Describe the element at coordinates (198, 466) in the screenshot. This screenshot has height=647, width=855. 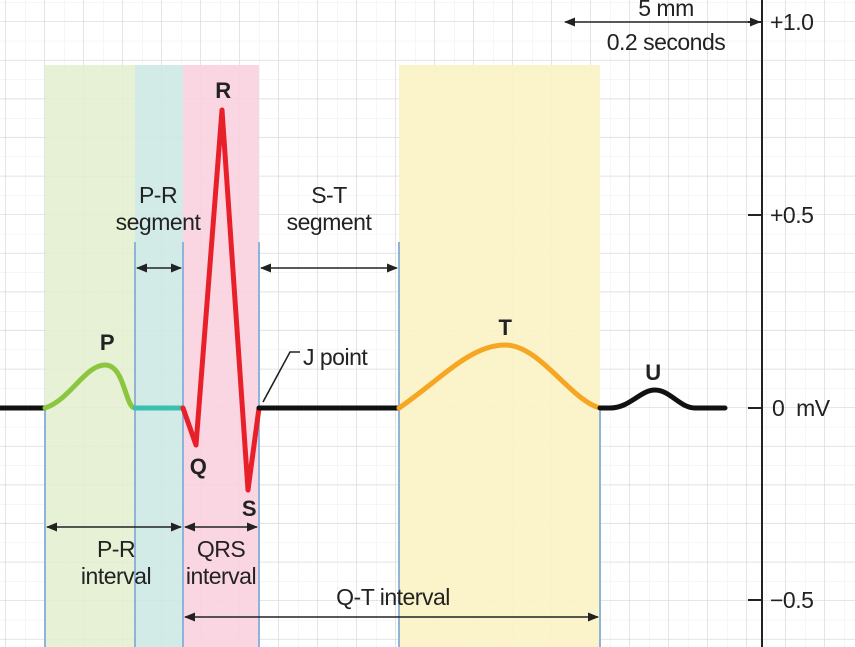
I see `q-label: Q` at that location.